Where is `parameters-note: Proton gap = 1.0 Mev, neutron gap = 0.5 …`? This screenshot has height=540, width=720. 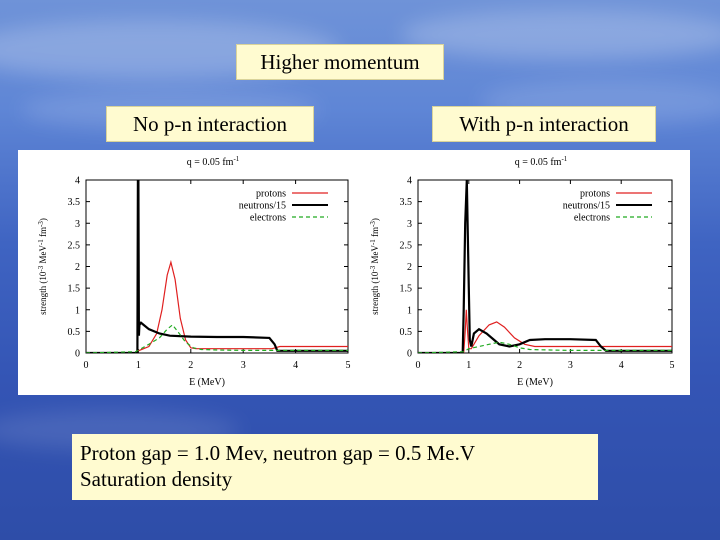 parameters-note: Proton gap = 1.0 Mev, neutron gap = 0.5 … is located at coordinates (335, 467).